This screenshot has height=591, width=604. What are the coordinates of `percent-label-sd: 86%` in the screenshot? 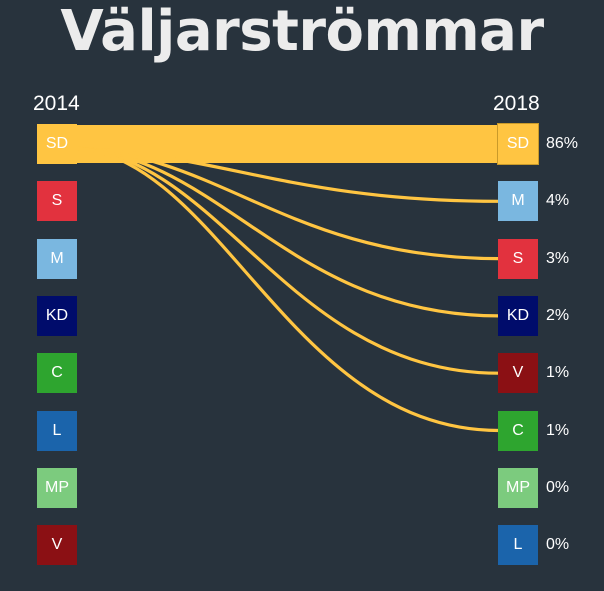 It's located at (562, 143).